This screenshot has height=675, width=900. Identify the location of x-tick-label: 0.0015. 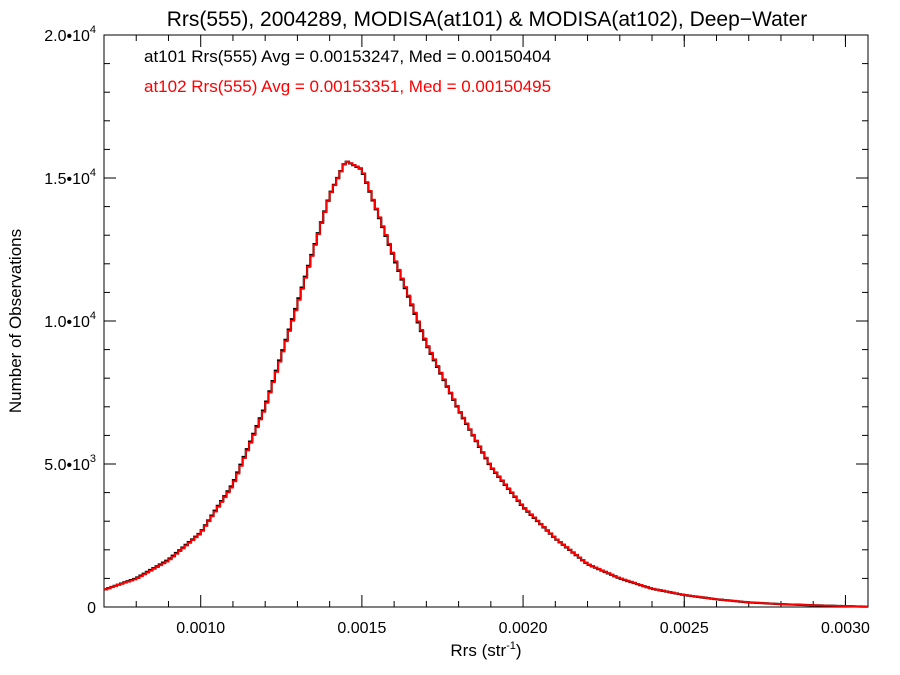
(361, 628).